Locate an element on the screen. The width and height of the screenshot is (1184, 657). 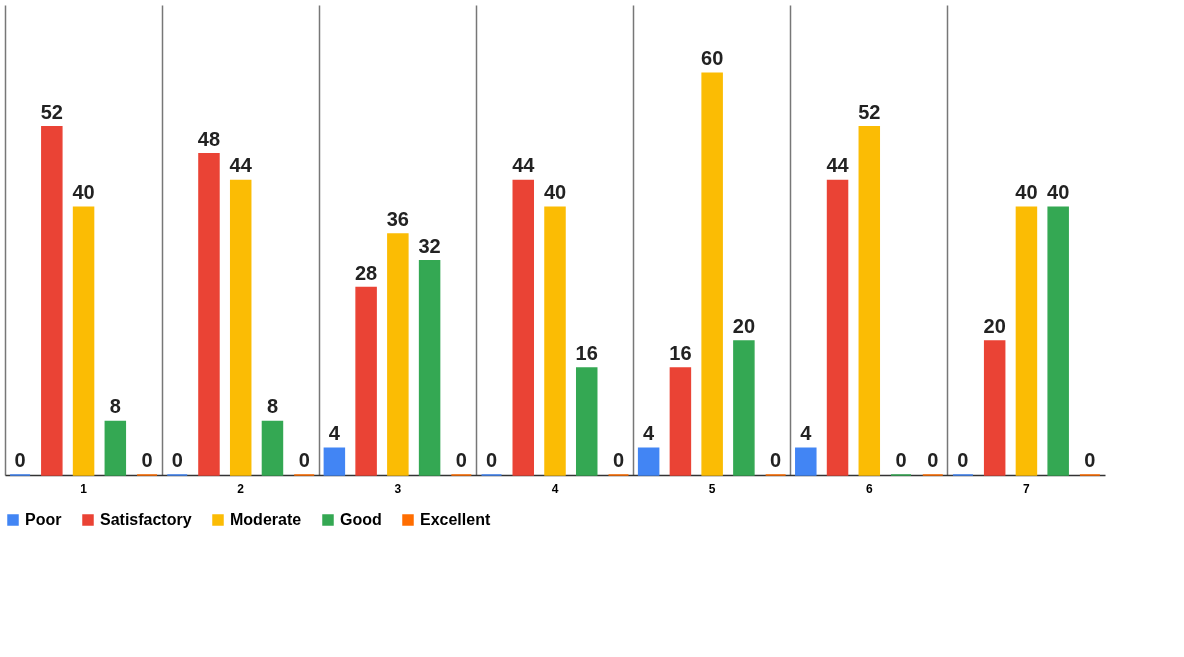
x-tick-label: 5 is located at coordinates (712, 488).